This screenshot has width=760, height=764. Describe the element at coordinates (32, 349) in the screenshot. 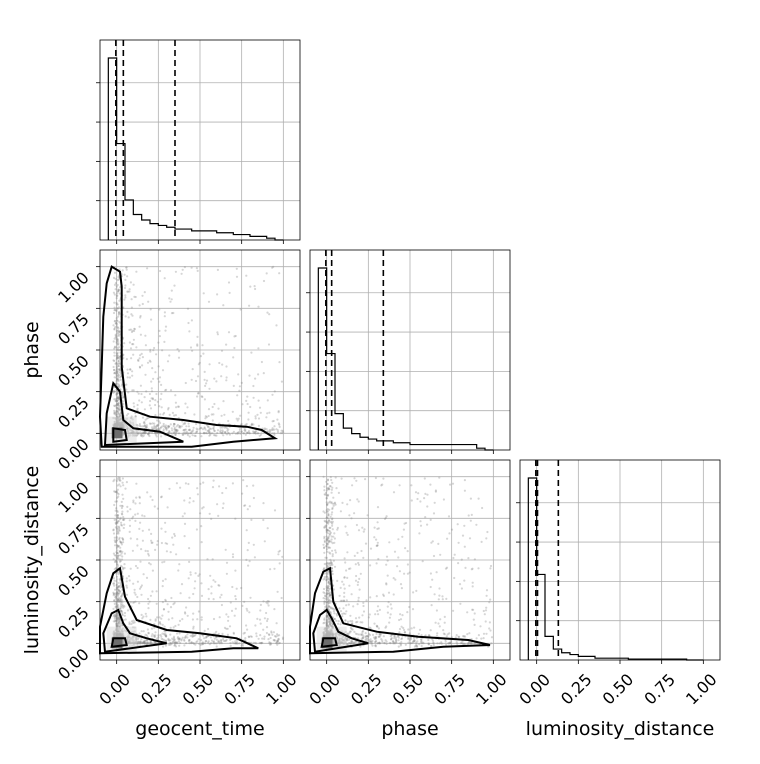

I see `y-axis-label: phase` at that location.